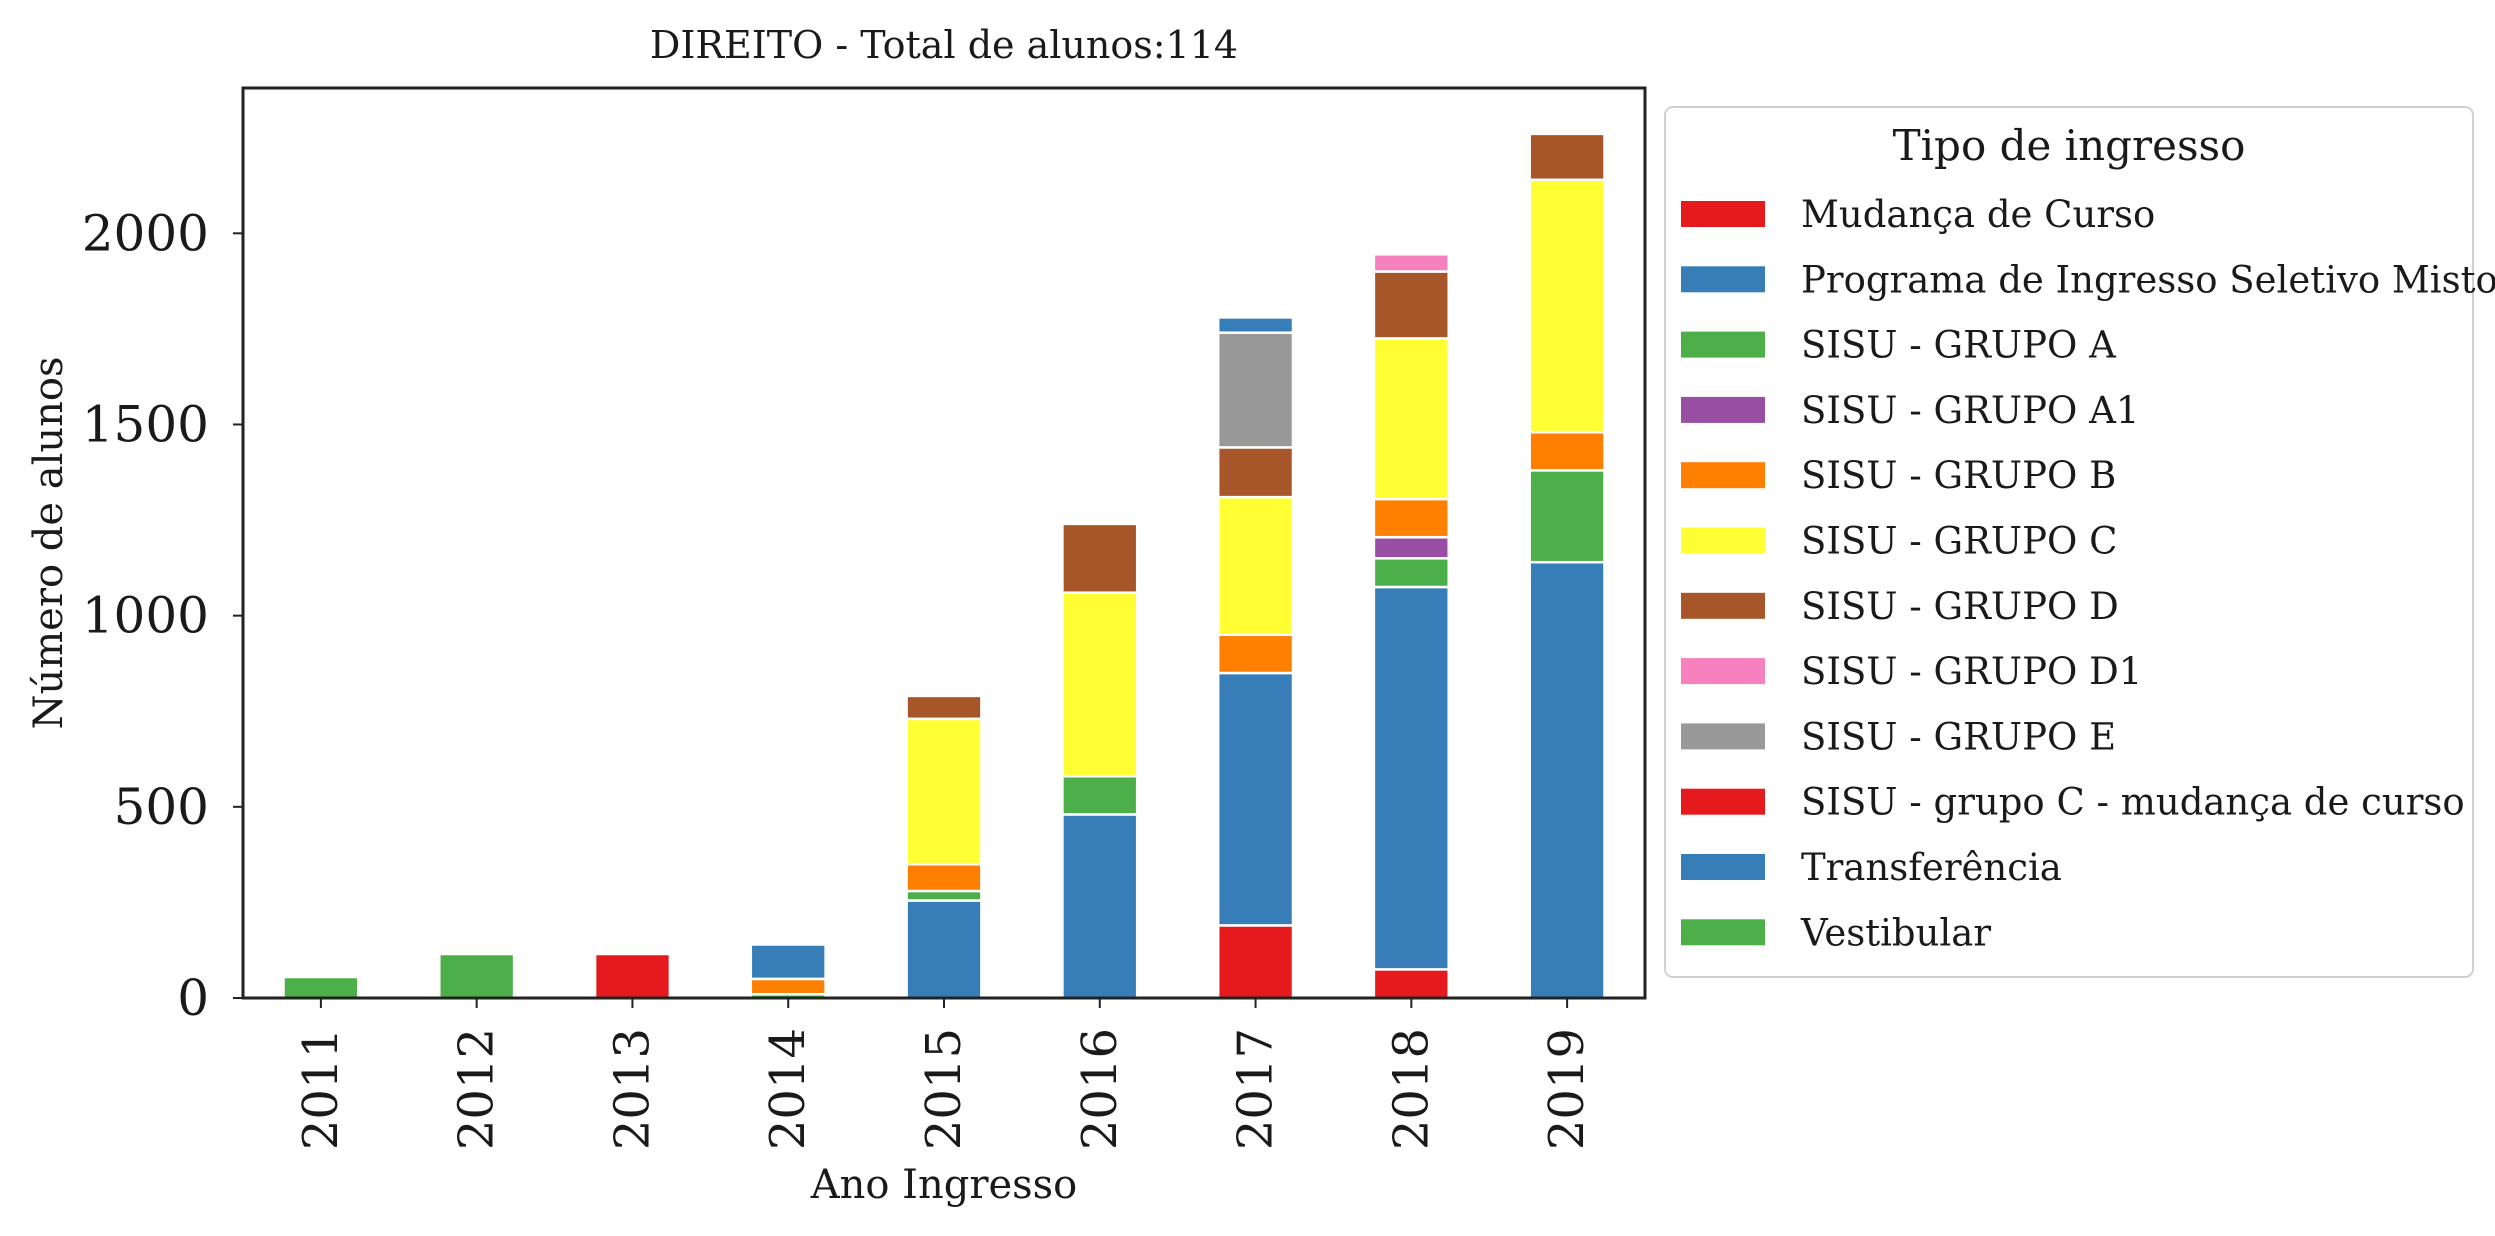  Describe the element at coordinates (1255, 565) in the screenshot. I see `bar-2017-sisu-grupo-c` at that location.